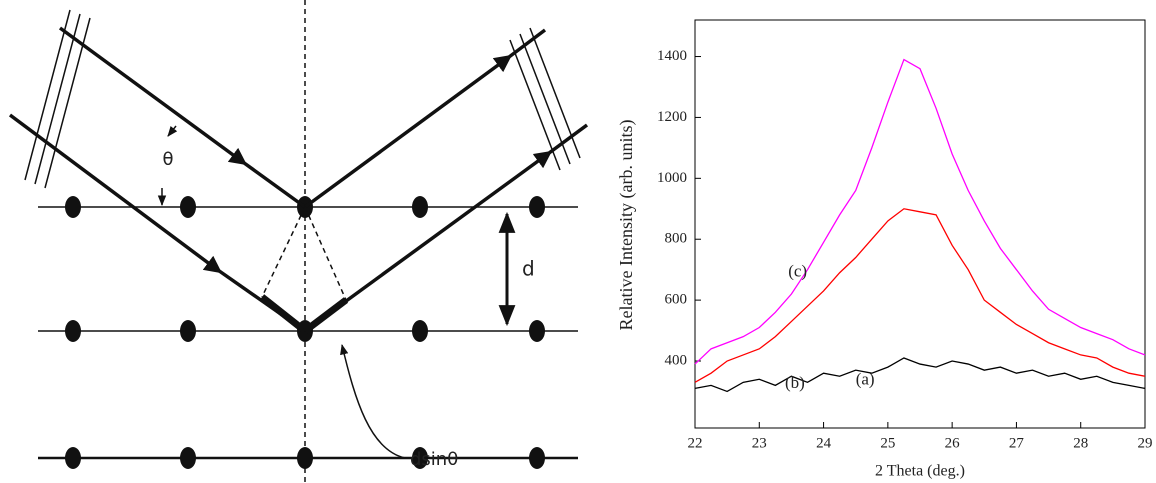  What do you see at coordinates (676, 239) in the screenshot?
I see `y-tick-label: 800` at bounding box center [676, 239].